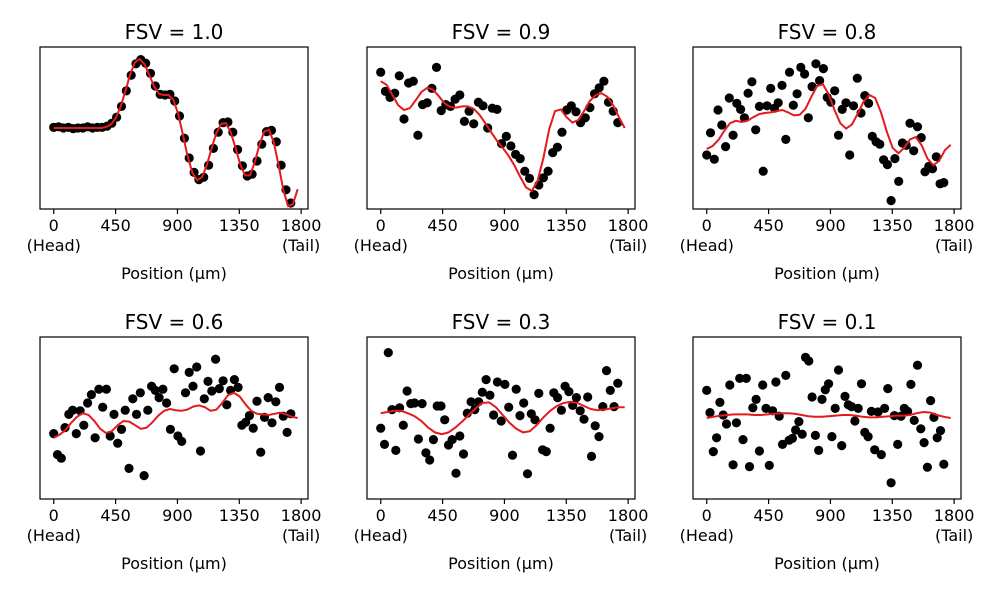  Describe the element at coordinates (954, 515) in the screenshot. I see `x-tick-label: 1800` at that location.